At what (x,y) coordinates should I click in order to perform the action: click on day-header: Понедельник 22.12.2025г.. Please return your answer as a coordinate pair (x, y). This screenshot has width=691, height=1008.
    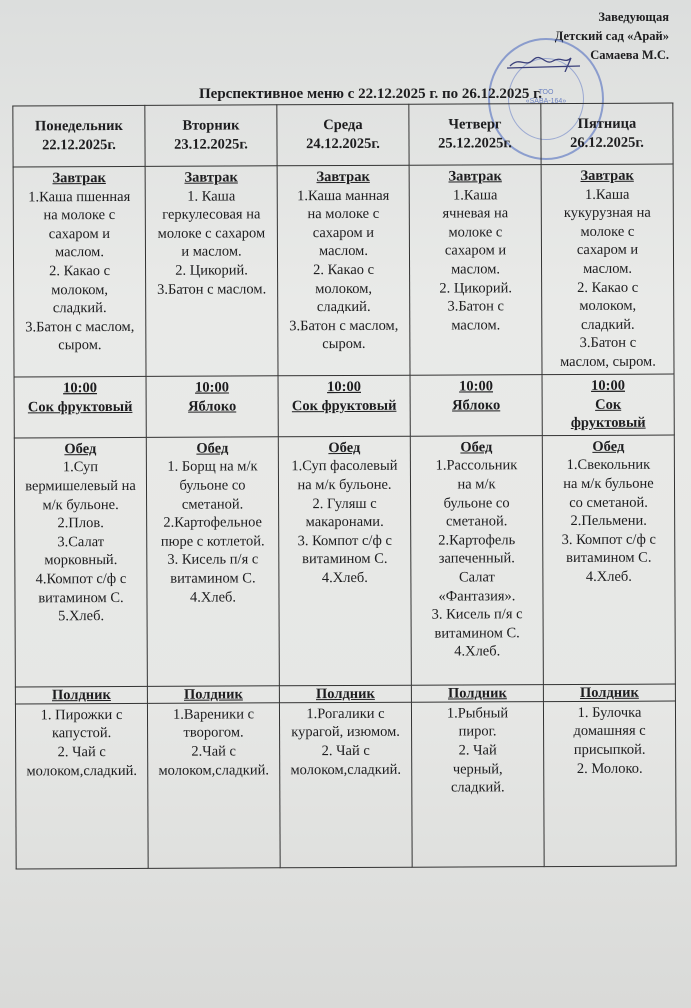
    Looking at the image, I should click on (79, 136).